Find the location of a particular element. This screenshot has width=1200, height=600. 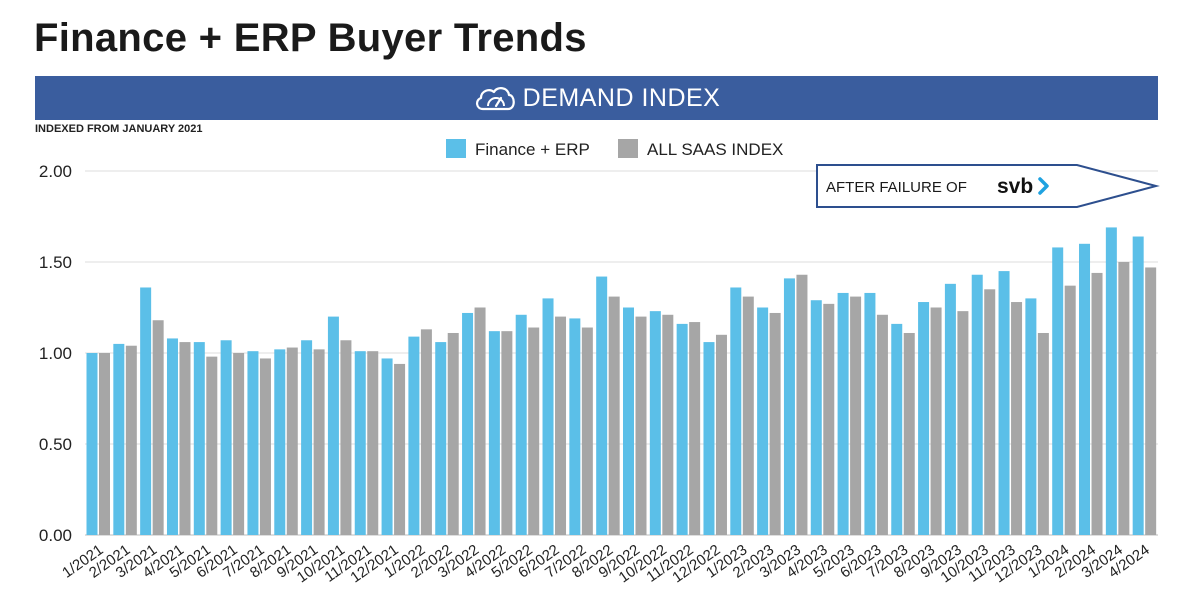

demand-index-banner: DEMAND INDEX is located at coordinates (596, 98).